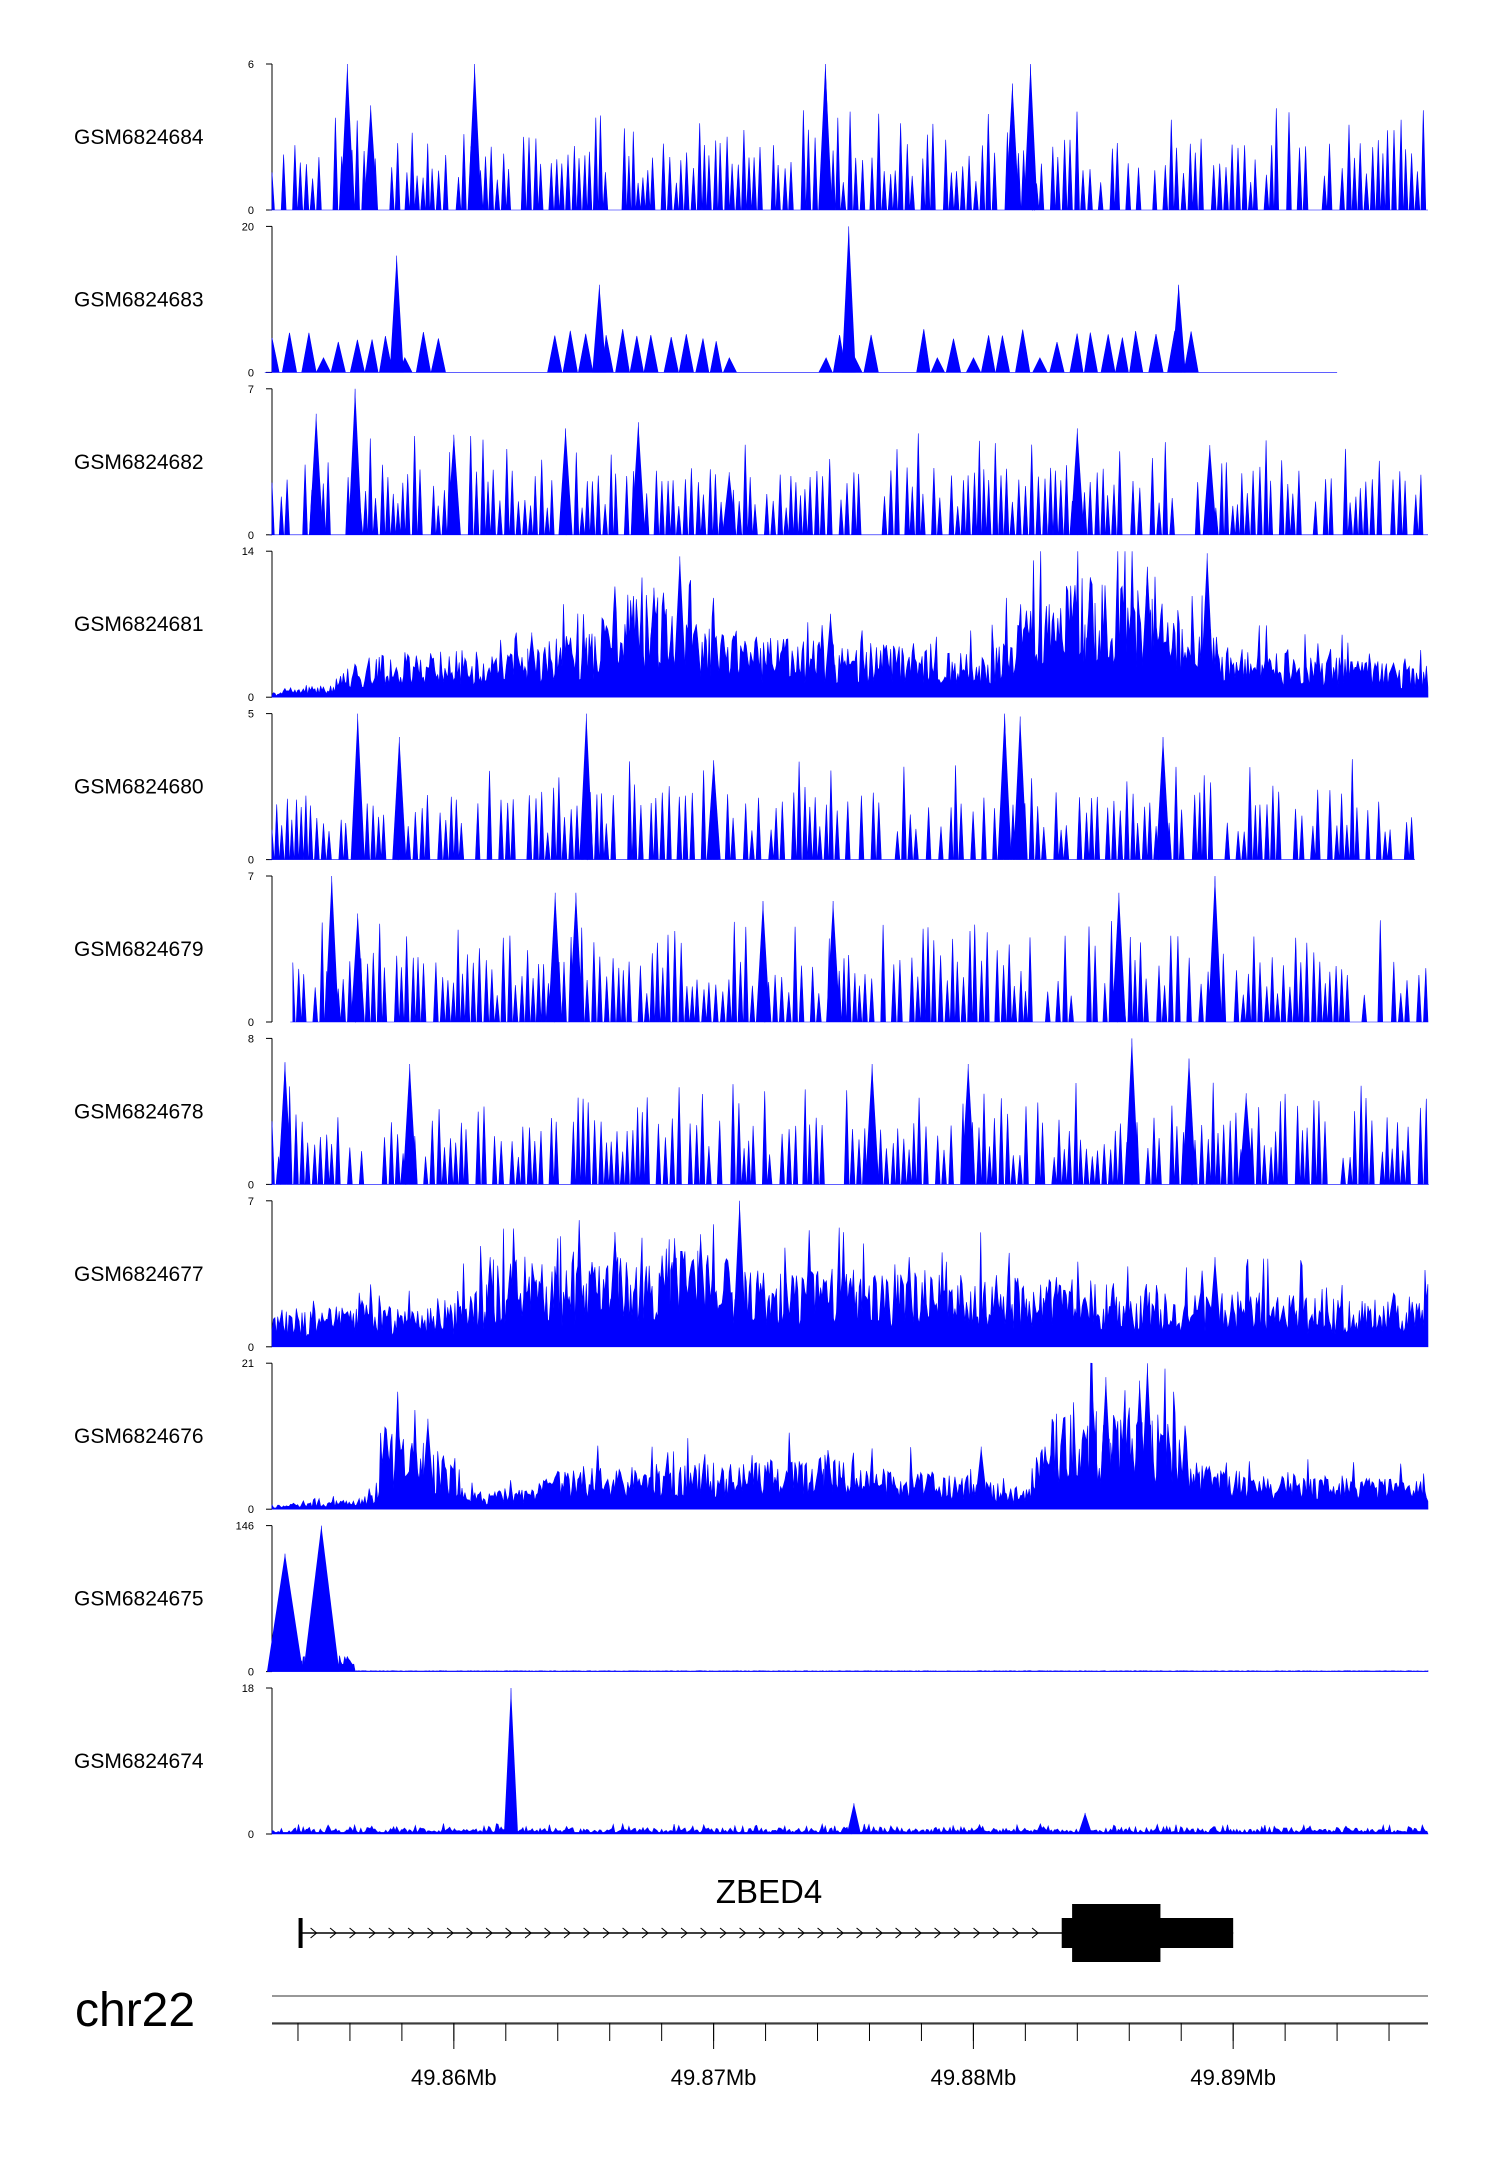 Image resolution: width=1500 pixels, height=2170 pixels. I want to click on gene-model-track: ZBED4, so click(766, 1917).